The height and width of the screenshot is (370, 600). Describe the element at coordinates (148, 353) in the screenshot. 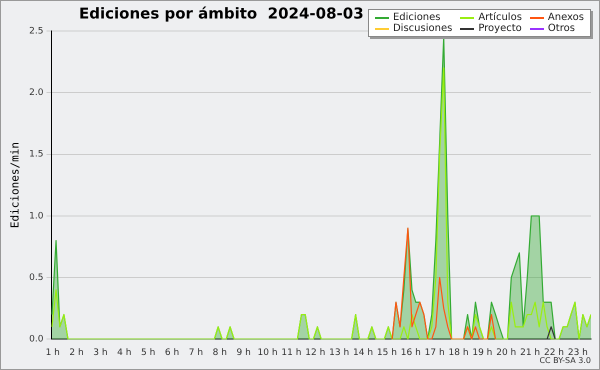

I see `x-tick-label: 5 h` at that location.